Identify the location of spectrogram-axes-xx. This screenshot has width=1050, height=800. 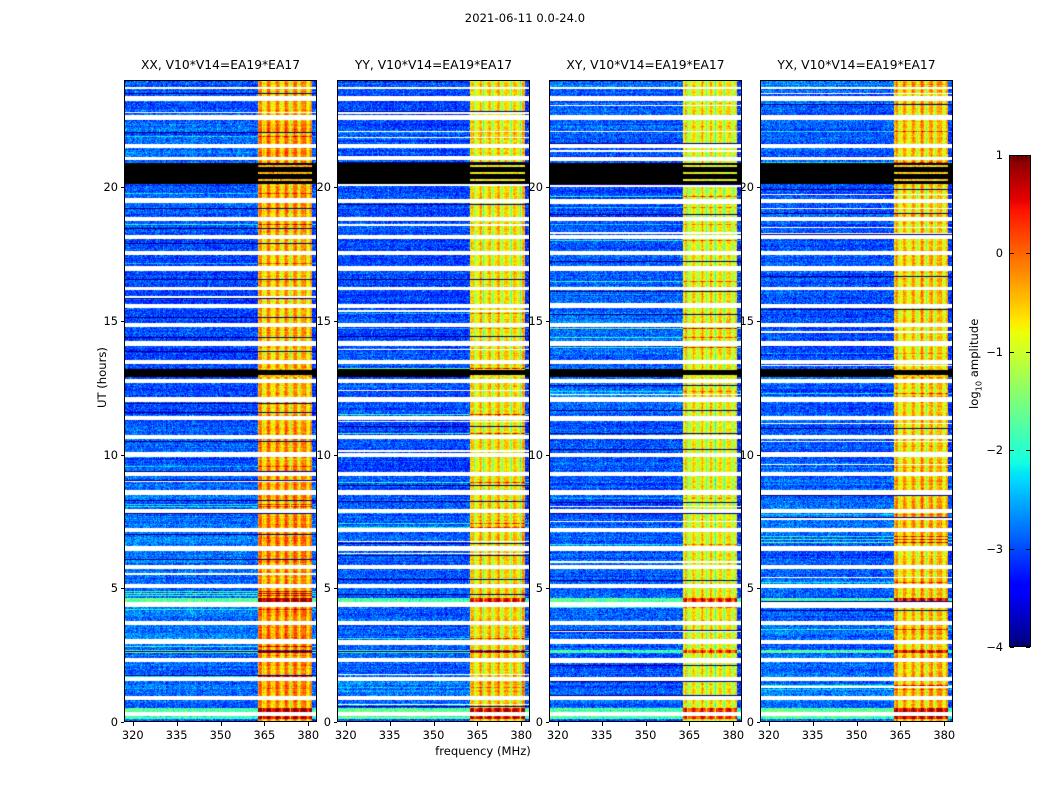
(220, 401).